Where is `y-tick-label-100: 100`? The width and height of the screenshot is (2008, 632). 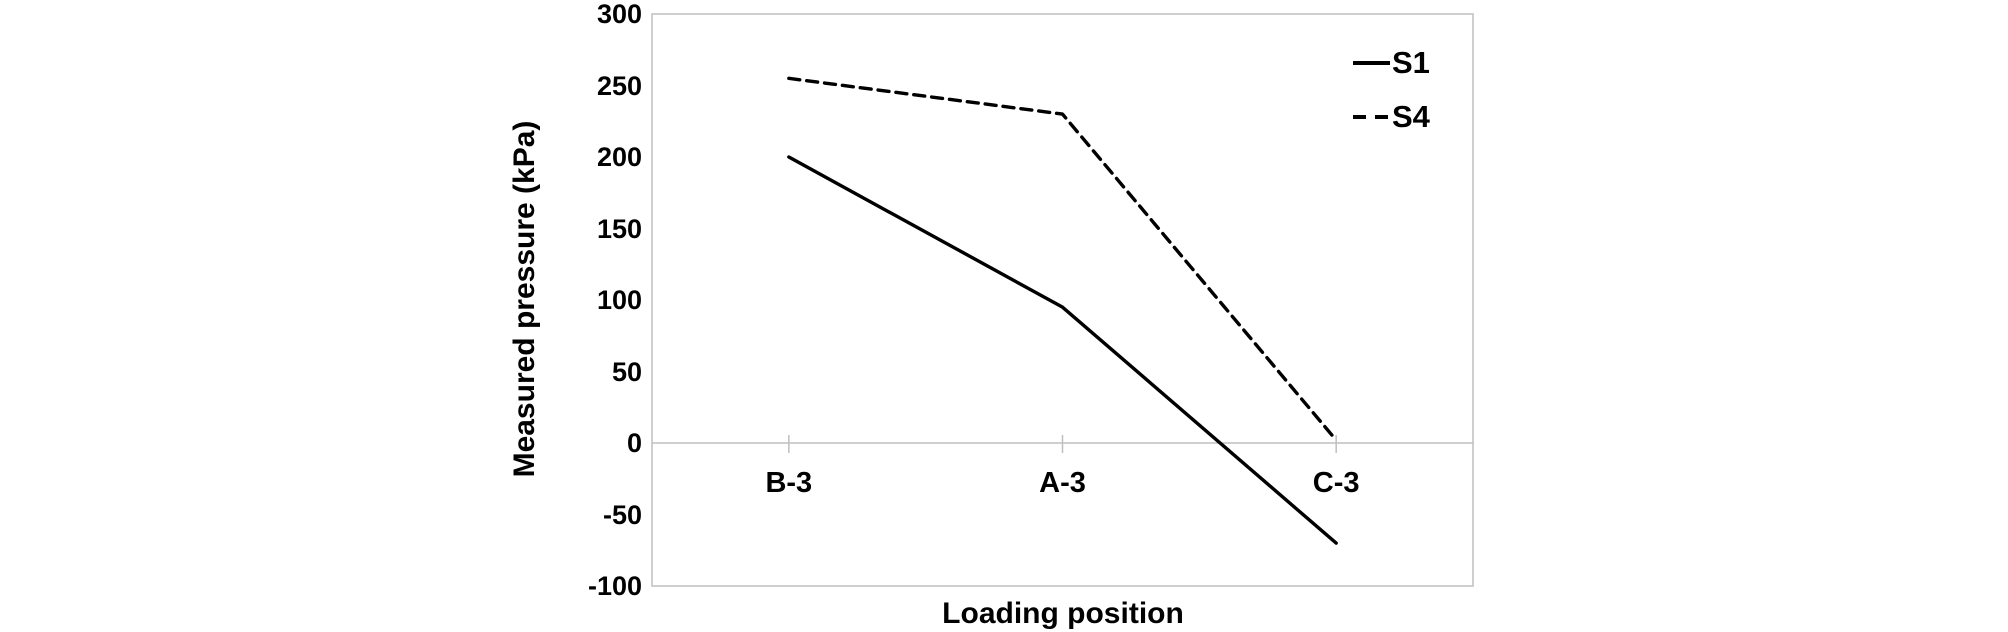
y-tick-label-100: 100 is located at coordinates (619, 300).